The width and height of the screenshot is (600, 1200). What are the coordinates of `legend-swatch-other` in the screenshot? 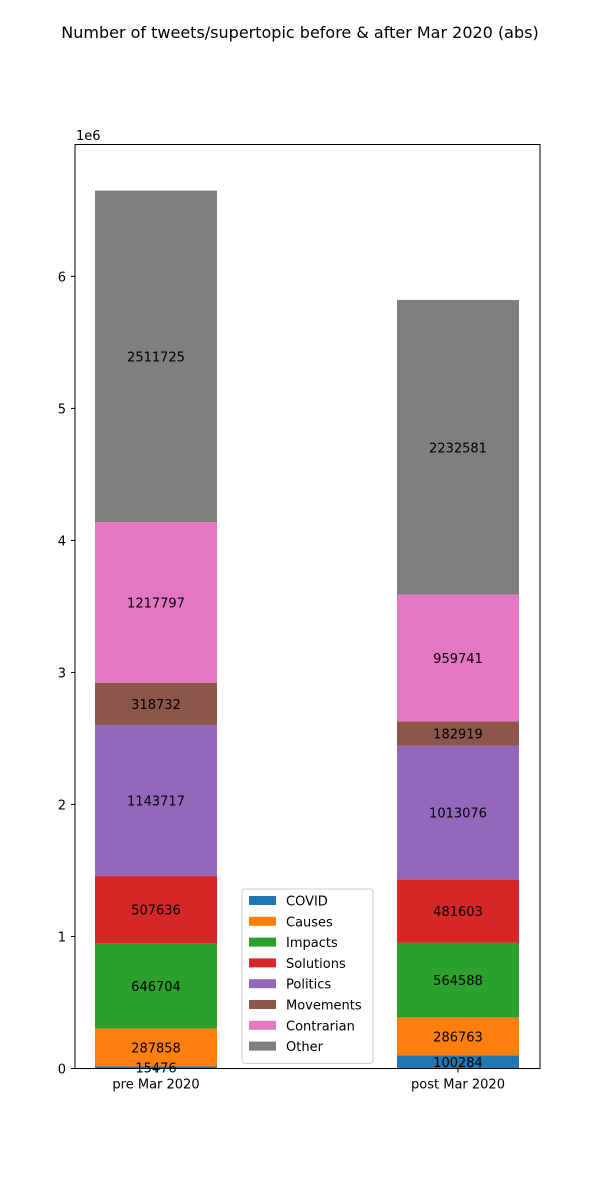 It's located at (262, 1046).